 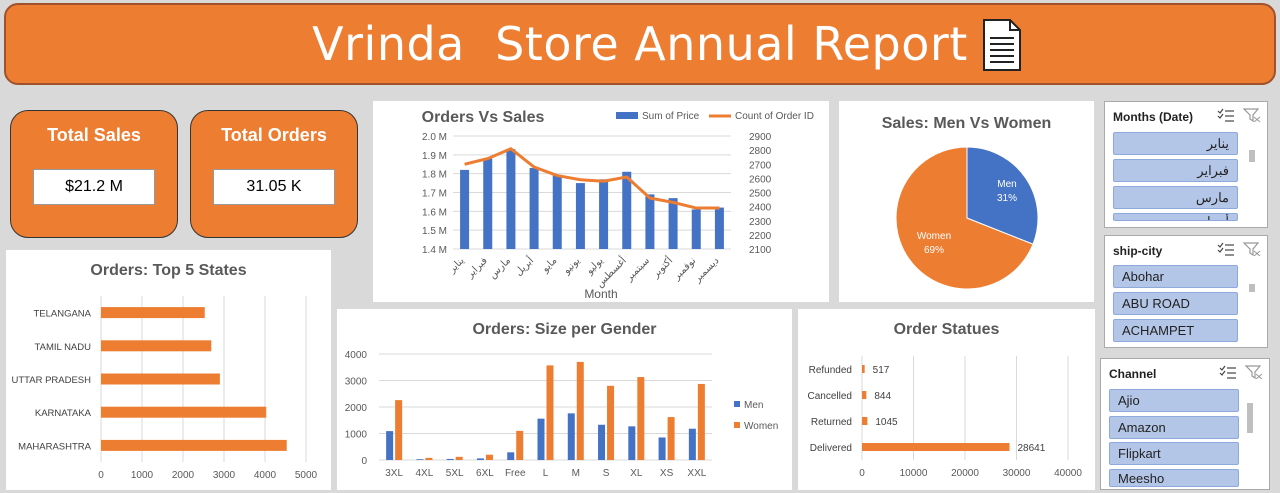 What do you see at coordinates (760, 208) in the screenshot?
I see `y2-tick-label: 2400` at bounding box center [760, 208].